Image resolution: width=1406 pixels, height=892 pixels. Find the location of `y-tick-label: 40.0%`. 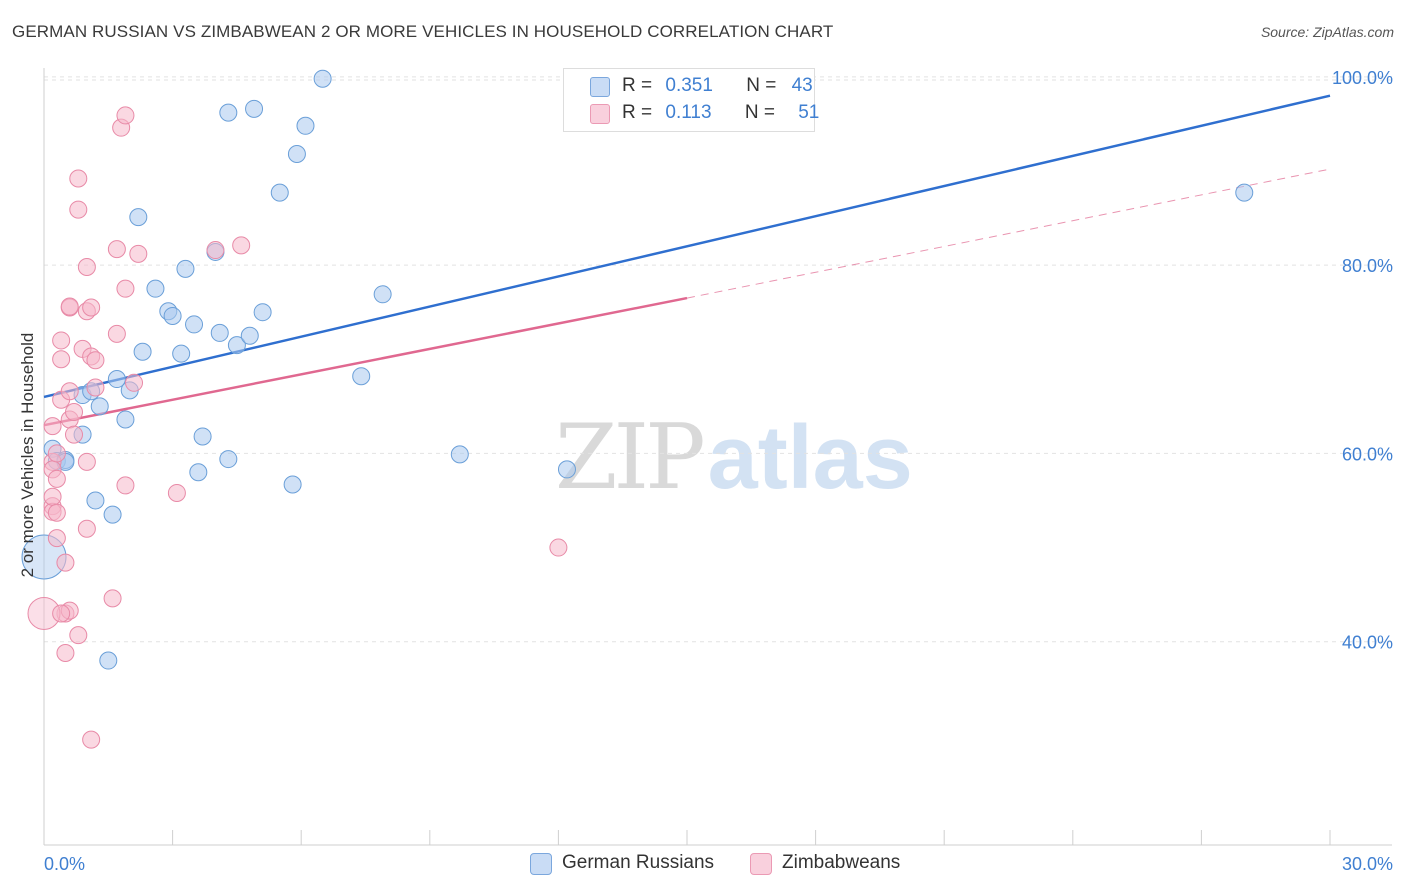

y-tick-label: 40.0% is located at coordinates (1367, 643).